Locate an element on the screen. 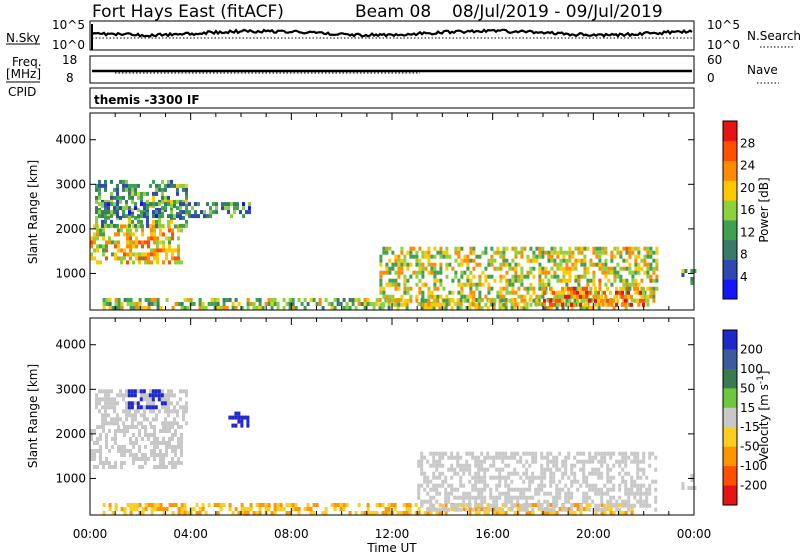 The height and width of the screenshot is (558, 800). time-axis-labels: 00:00 04:00 08:00 12:00 16:00 20:00 00:00 is located at coordinates (392, 534).